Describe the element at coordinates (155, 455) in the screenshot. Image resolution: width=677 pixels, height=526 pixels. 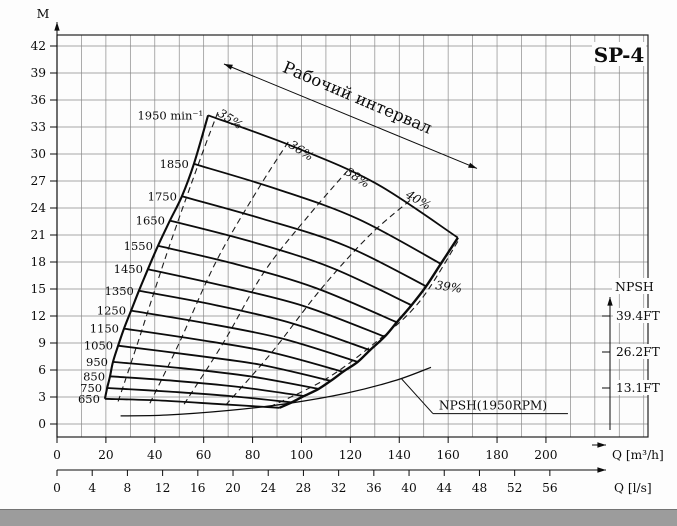
I see `m3h-tick-label: 40` at that location.